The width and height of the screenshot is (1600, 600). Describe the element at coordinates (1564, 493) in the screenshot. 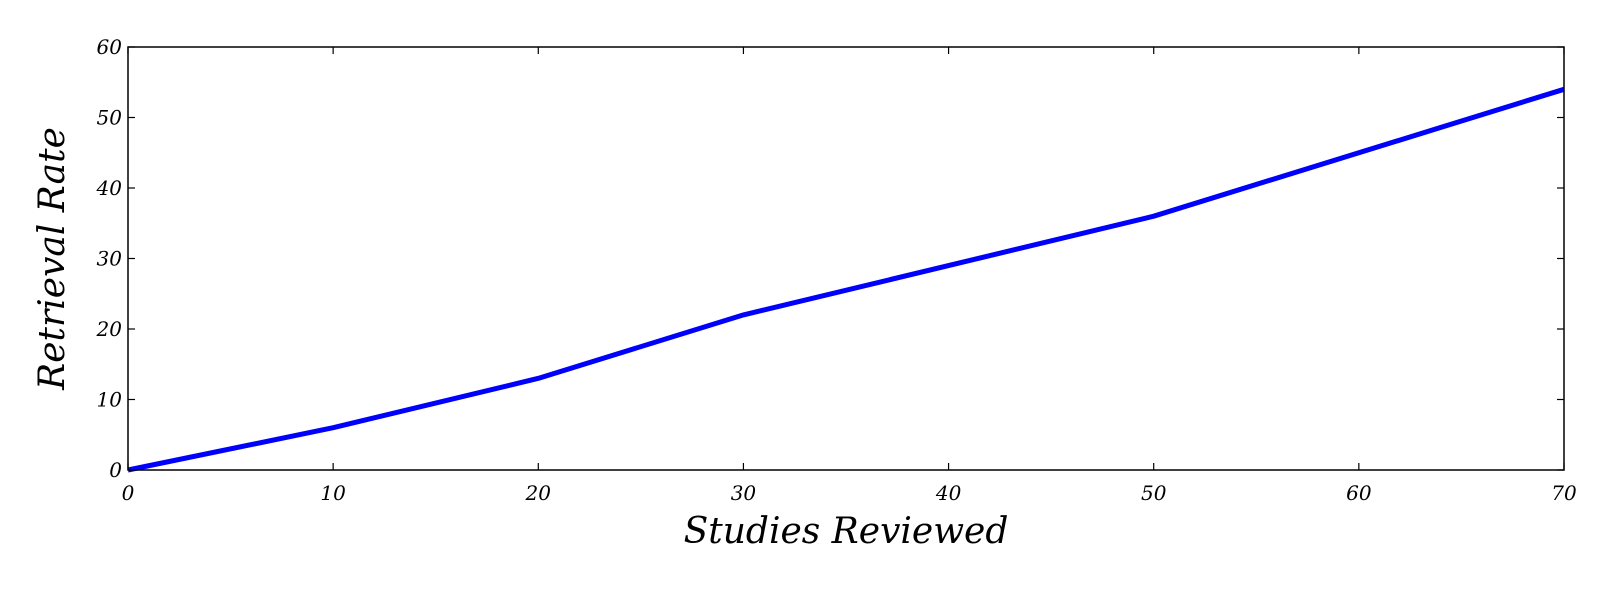

I see `x-tick-label: 70` at that location.